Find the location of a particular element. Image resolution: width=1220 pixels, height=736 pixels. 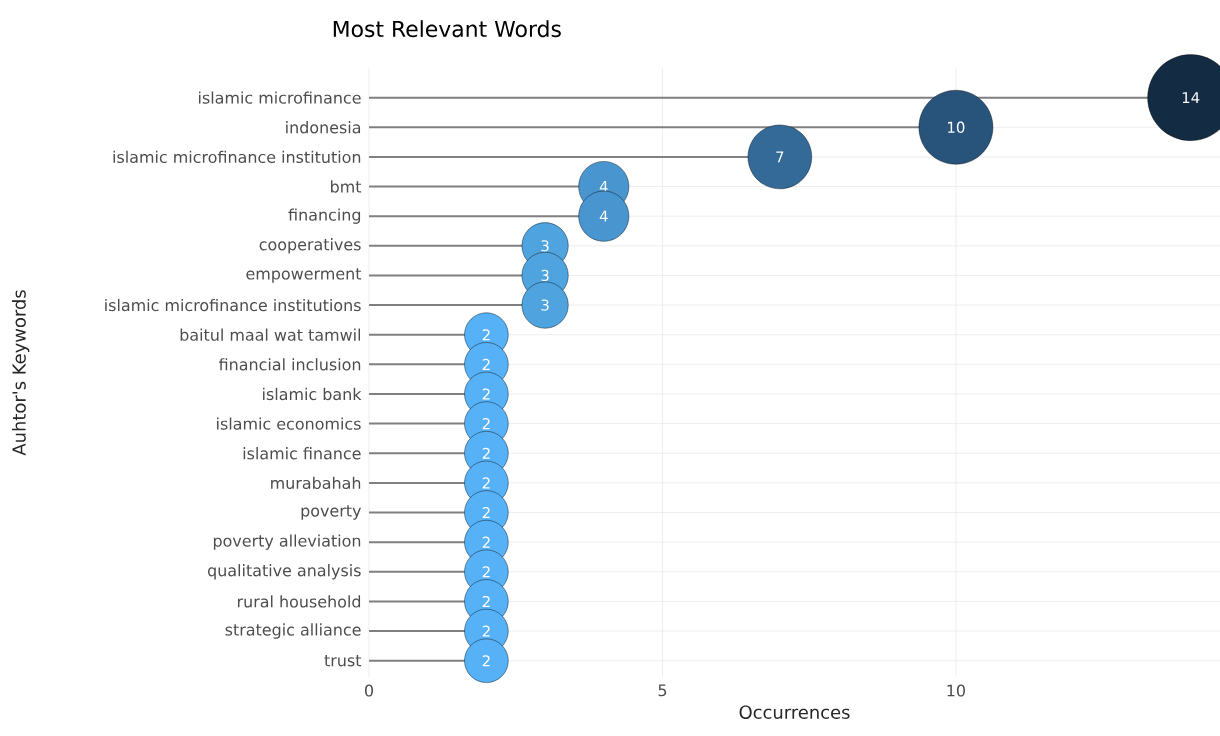

chart-title: Most Relevant Words is located at coordinates (447, 29).